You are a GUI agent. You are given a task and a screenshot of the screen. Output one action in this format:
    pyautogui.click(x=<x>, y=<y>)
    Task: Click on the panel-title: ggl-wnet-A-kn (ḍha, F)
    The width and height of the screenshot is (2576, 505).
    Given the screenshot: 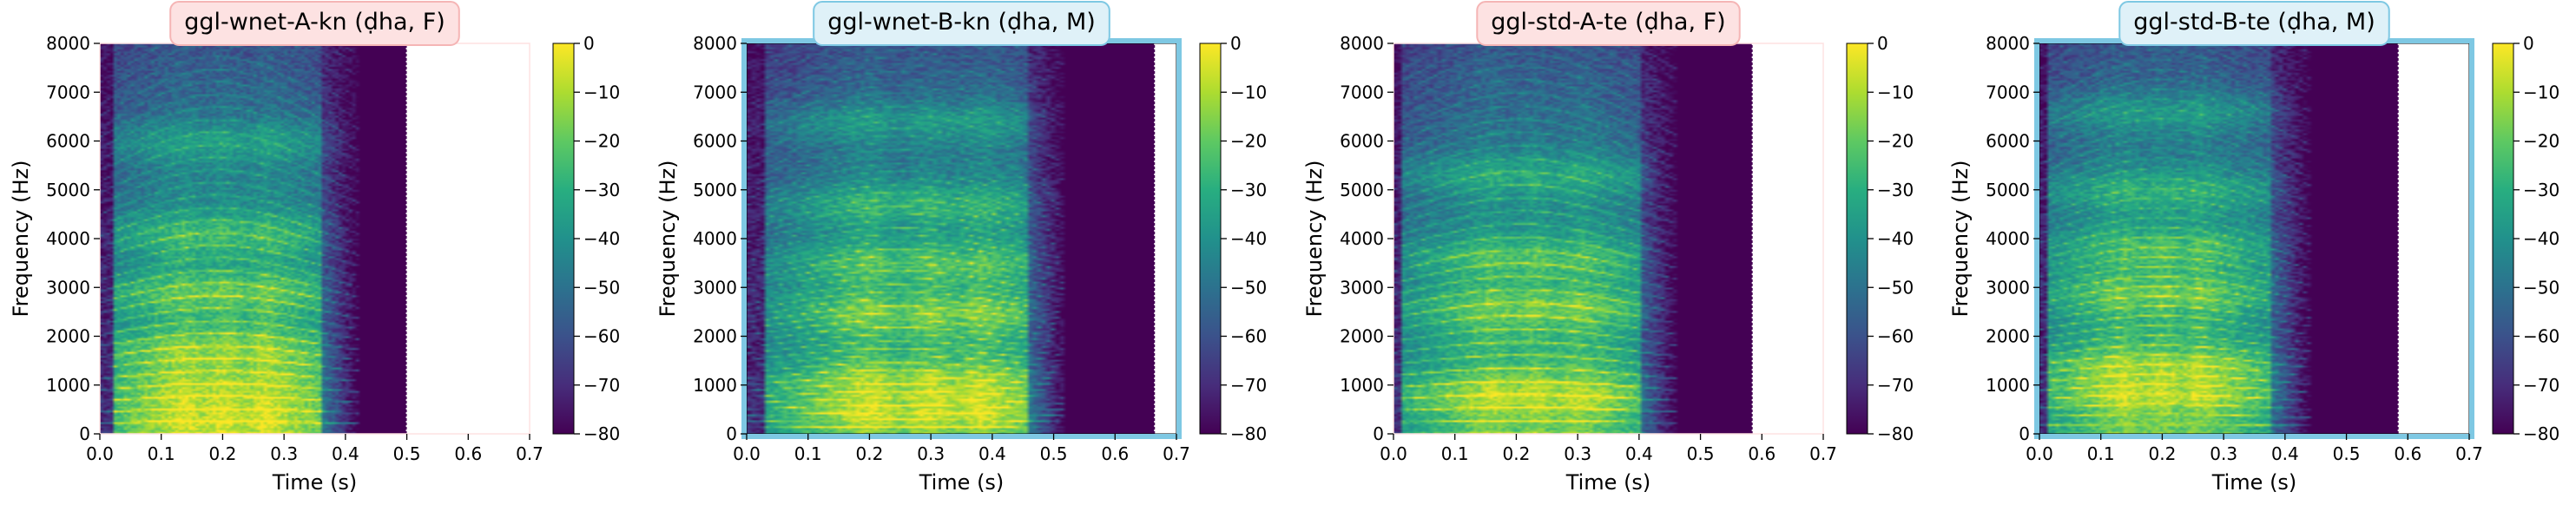 What is the action you would take?
    pyautogui.click(x=314, y=22)
    